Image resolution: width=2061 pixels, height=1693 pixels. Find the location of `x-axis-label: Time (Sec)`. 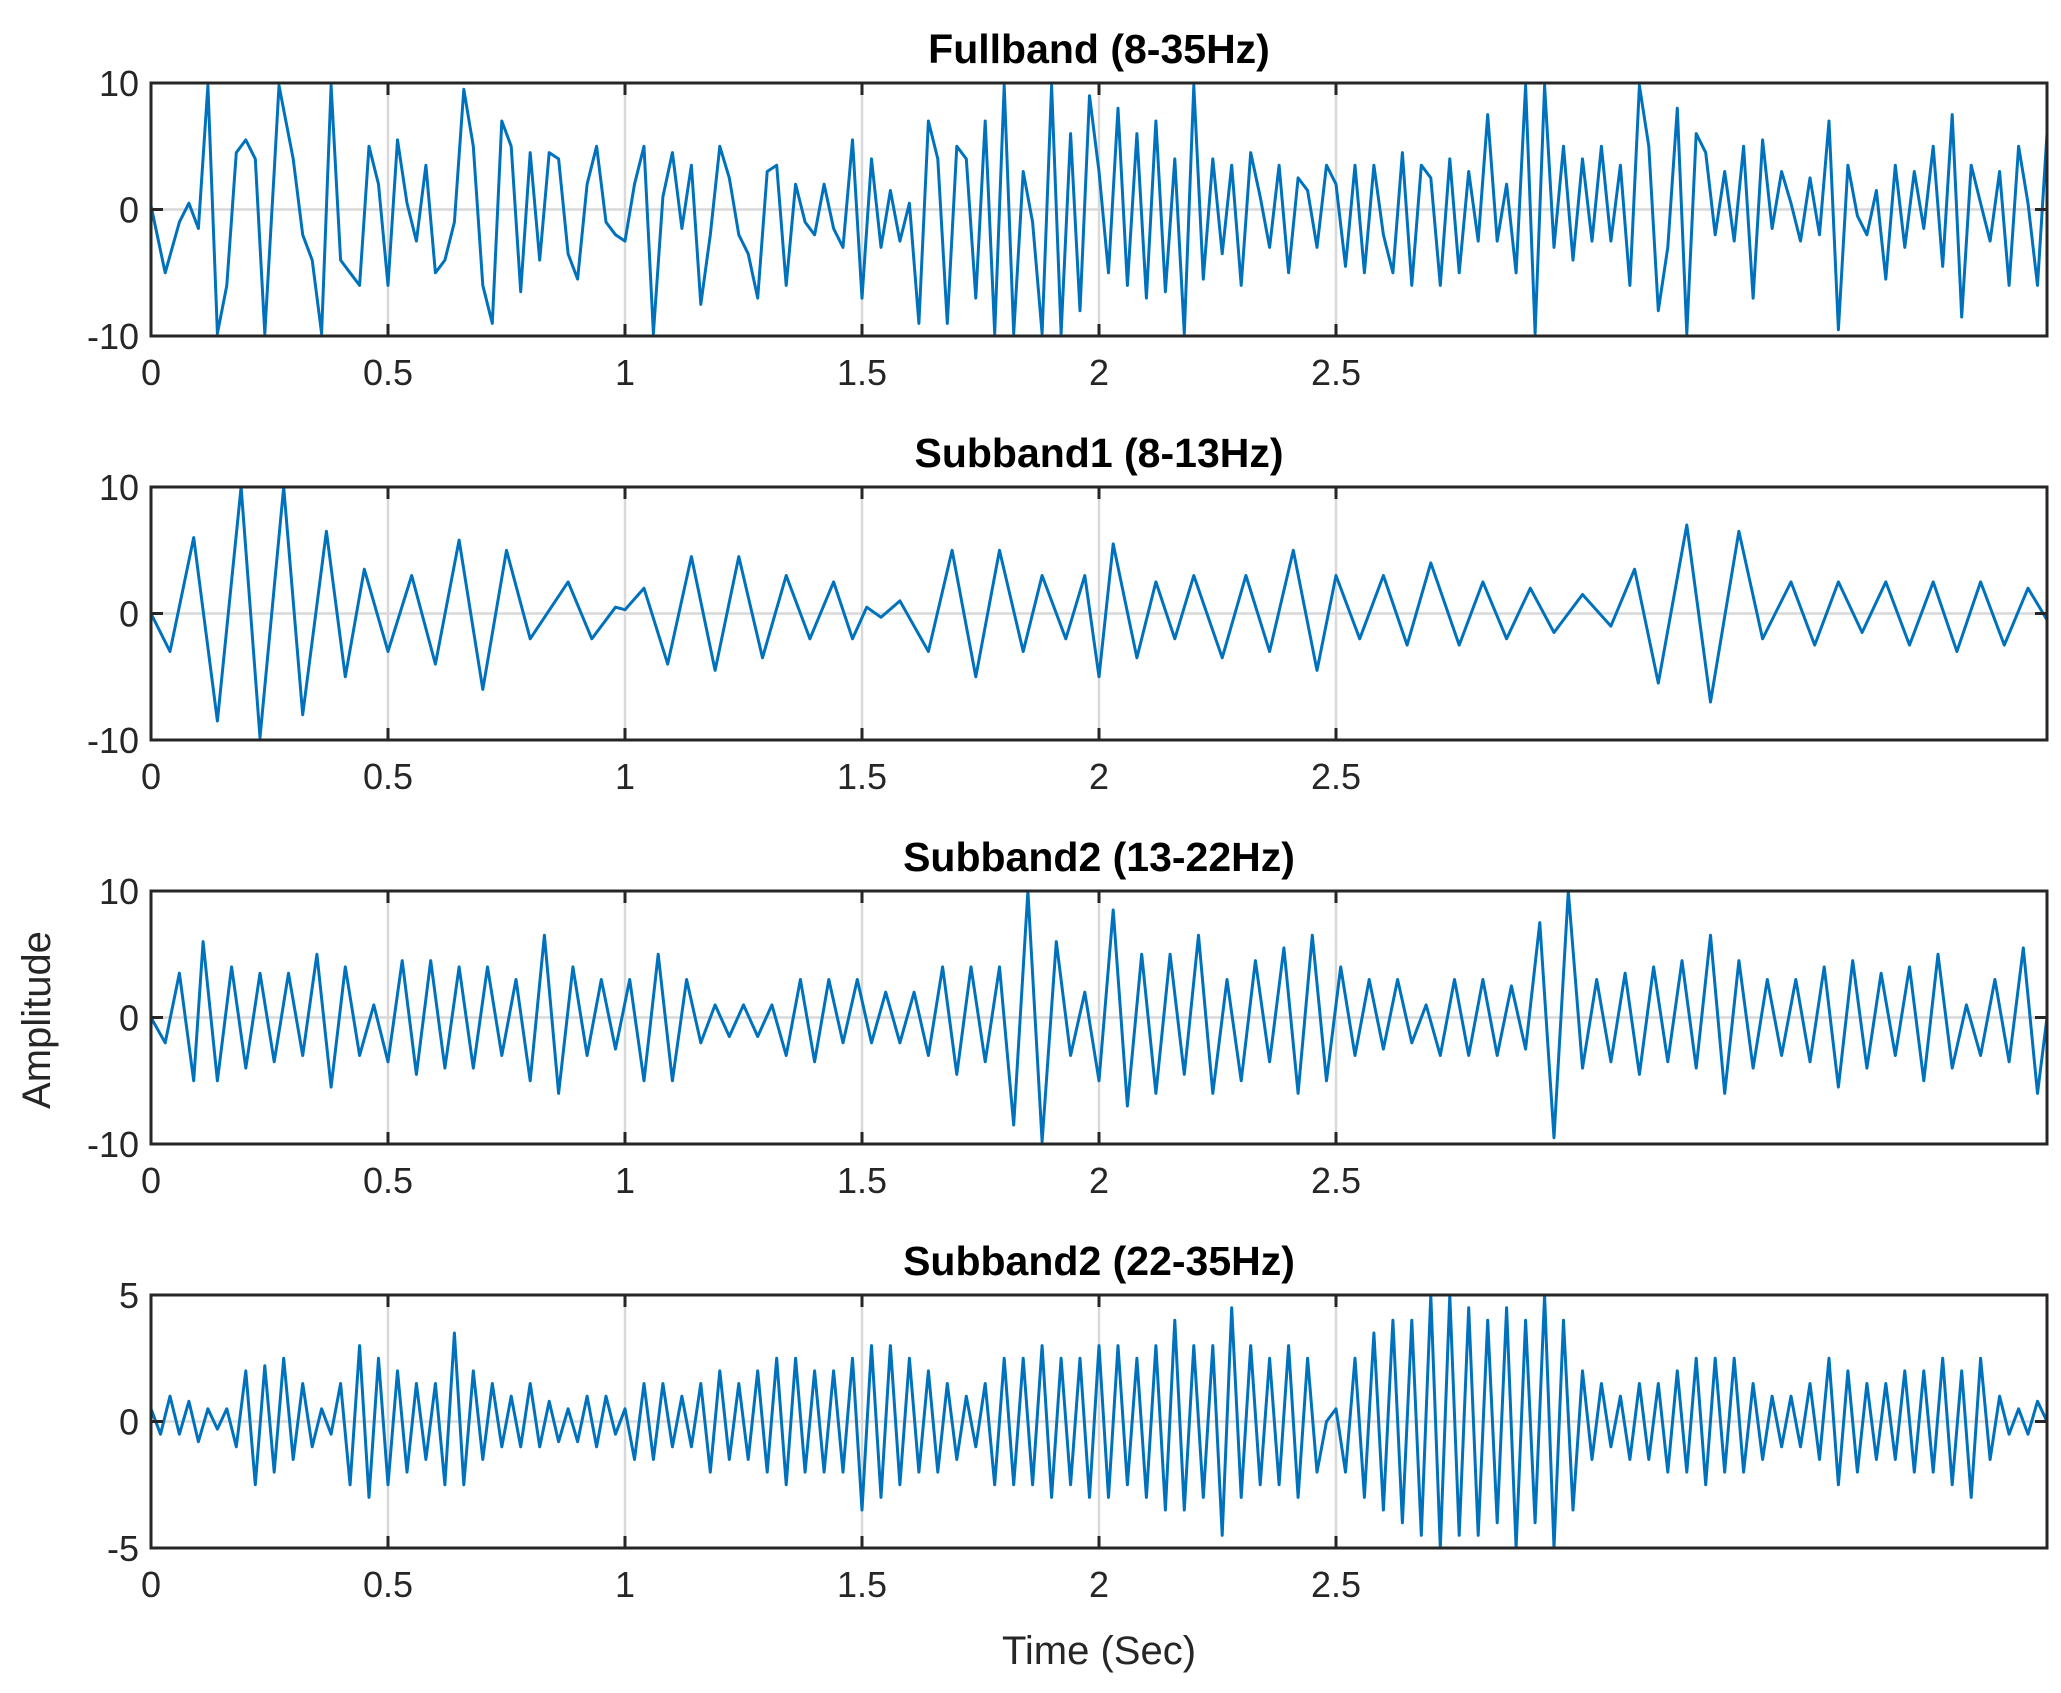

x-axis-label: Time (Sec) is located at coordinates (1099, 1651).